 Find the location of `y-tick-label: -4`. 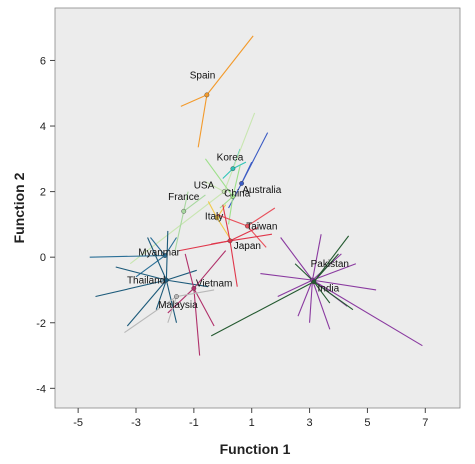

y-tick-label: -4 is located at coordinates (41, 389).